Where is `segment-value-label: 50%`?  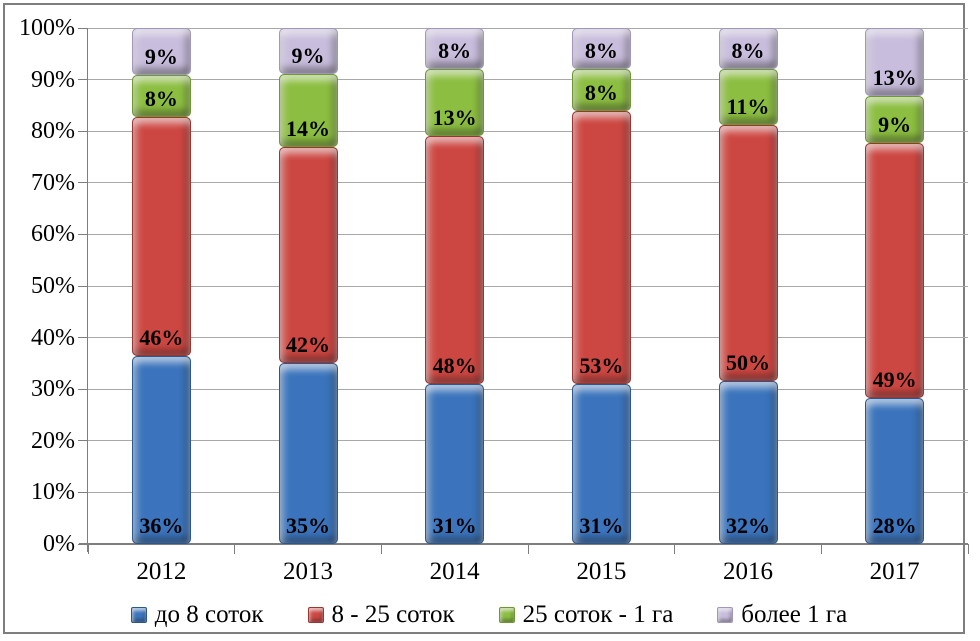 segment-value-label: 50% is located at coordinates (748, 362).